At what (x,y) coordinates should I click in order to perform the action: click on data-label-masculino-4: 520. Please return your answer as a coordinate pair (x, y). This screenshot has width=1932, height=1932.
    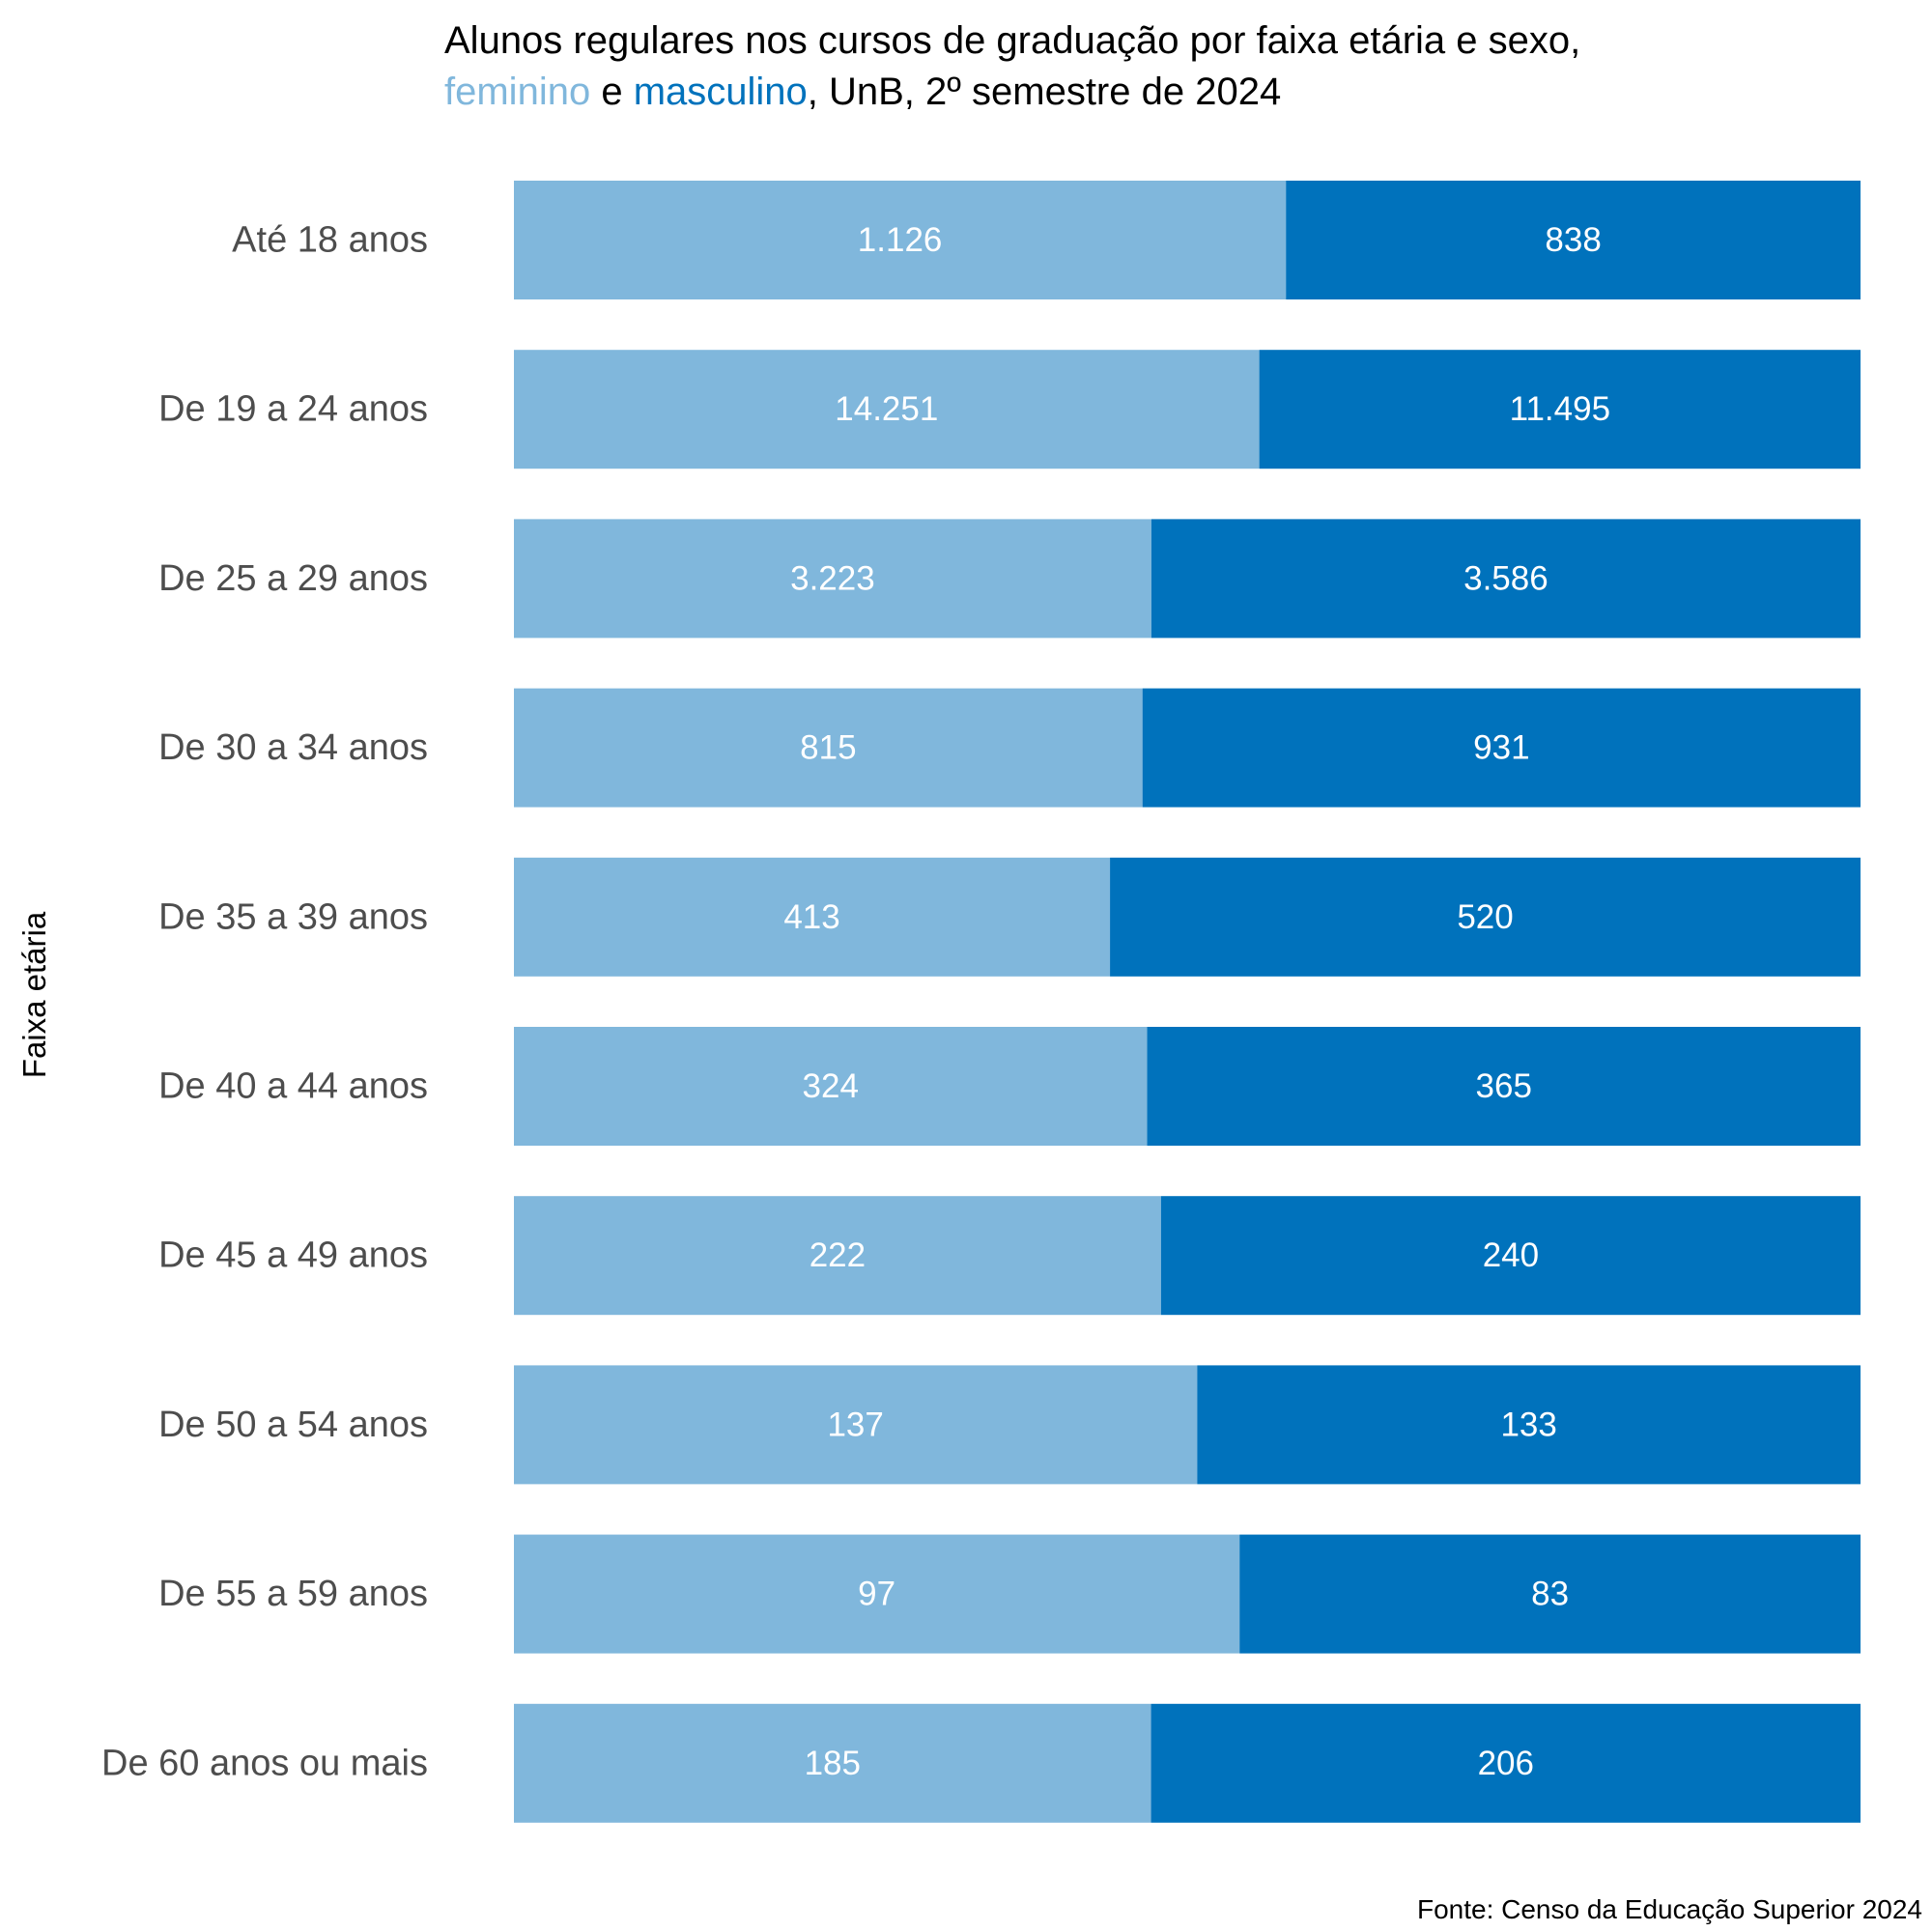
    Looking at the image, I should click on (1485, 917).